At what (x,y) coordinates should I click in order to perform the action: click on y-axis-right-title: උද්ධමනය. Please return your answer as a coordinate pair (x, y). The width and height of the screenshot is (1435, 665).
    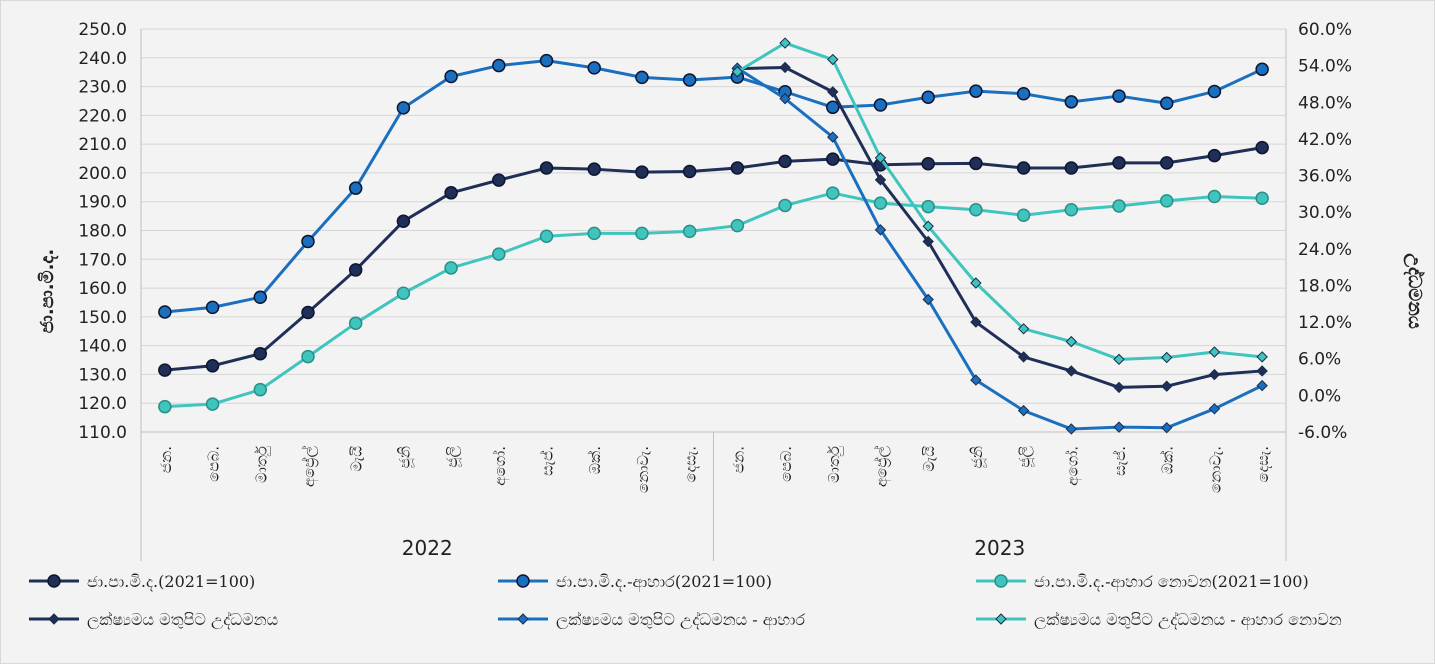
    Looking at the image, I should click on (1414, 291).